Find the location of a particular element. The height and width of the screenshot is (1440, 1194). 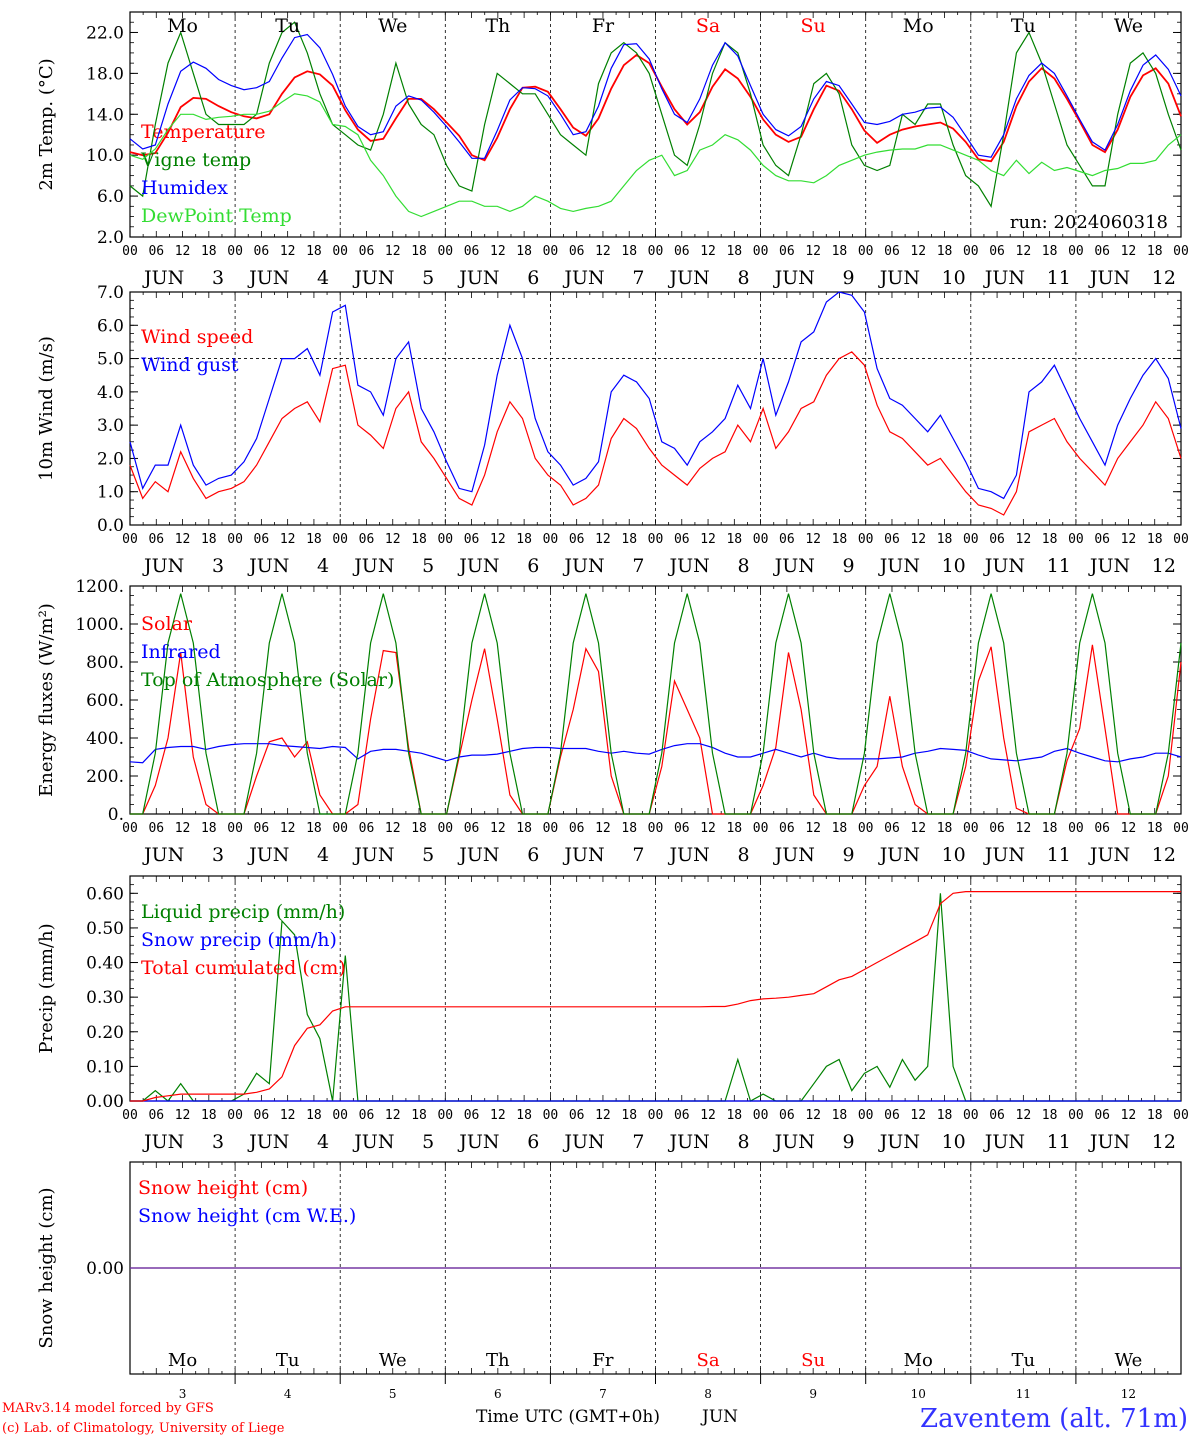

y-tick-label: 0.20 is located at coordinates (105, 1033).